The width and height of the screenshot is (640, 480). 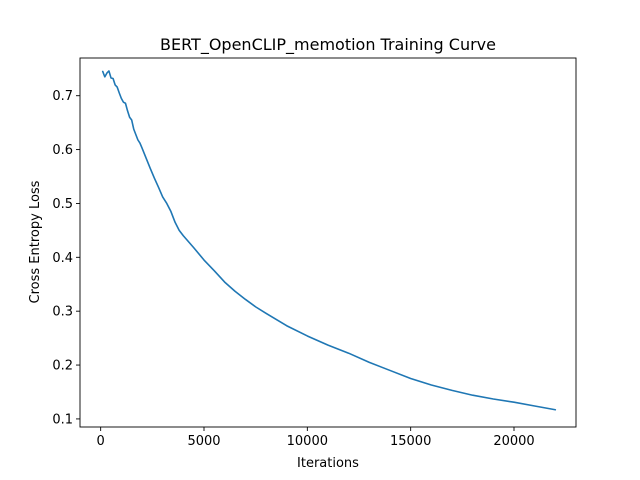 What do you see at coordinates (62, 312) in the screenshot?
I see `y-tick-label: 0.3` at bounding box center [62, 312].